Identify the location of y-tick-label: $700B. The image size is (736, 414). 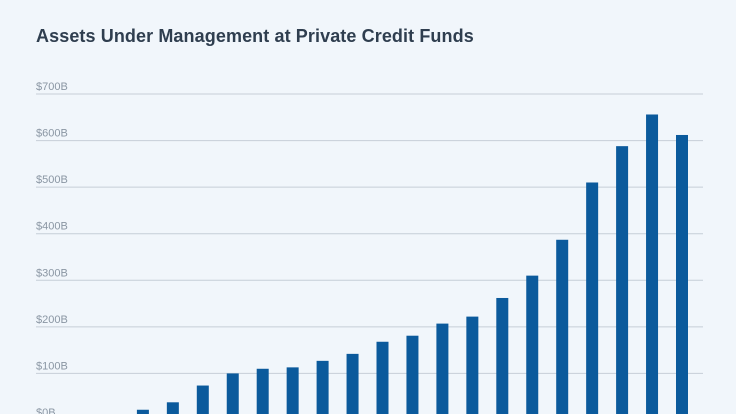
(52, 87).